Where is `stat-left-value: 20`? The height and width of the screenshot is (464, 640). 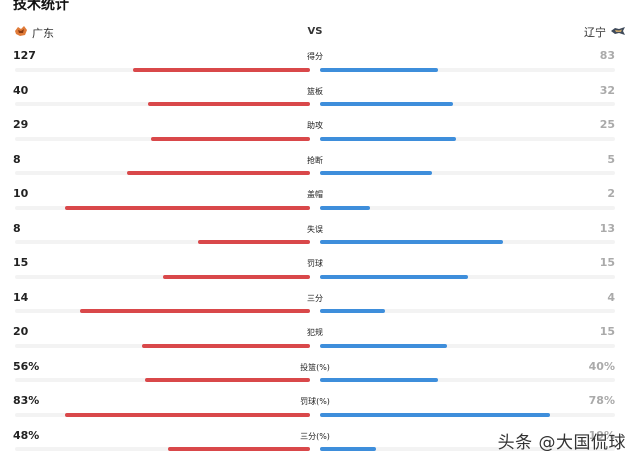 stat-left-value: 20 is located at coordinates (21, 331).